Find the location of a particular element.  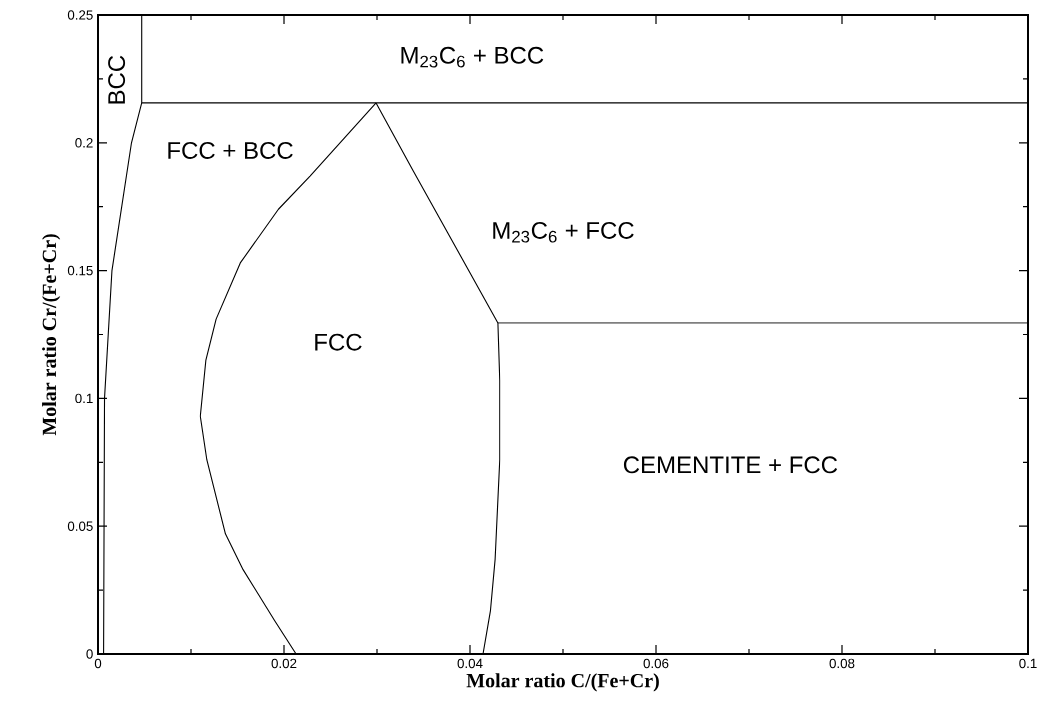

y-tick-label: 0.15 is located at coordinates (80, 270).